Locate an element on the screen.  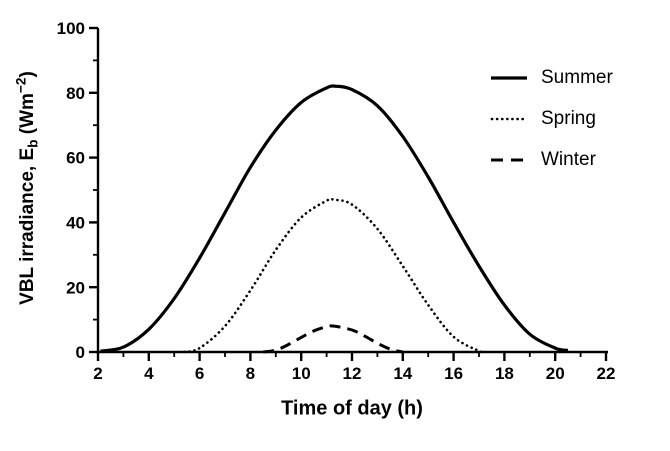
x-axis-title: Time of day (h) is located at coordinates (352, 408).